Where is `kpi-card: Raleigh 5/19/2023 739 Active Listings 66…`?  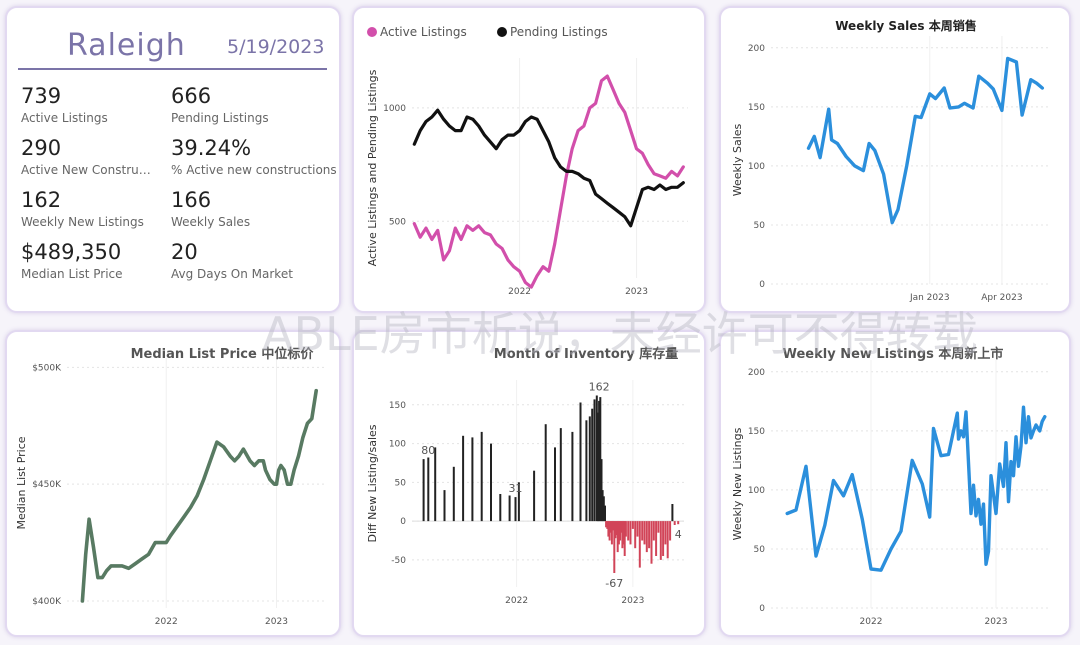
kpi-card: Raleigh 5/19/2023 739 Active Listings 66… is located at coordinates (173, 159).